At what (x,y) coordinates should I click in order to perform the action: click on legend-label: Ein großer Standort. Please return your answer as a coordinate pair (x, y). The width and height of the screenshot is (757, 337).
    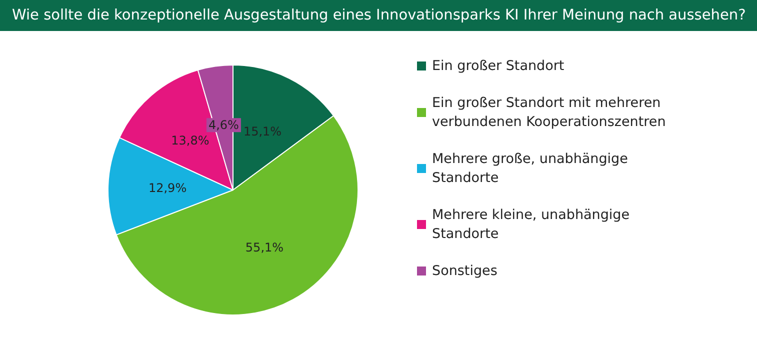
    Looking at the image, I should click on (498, 66).